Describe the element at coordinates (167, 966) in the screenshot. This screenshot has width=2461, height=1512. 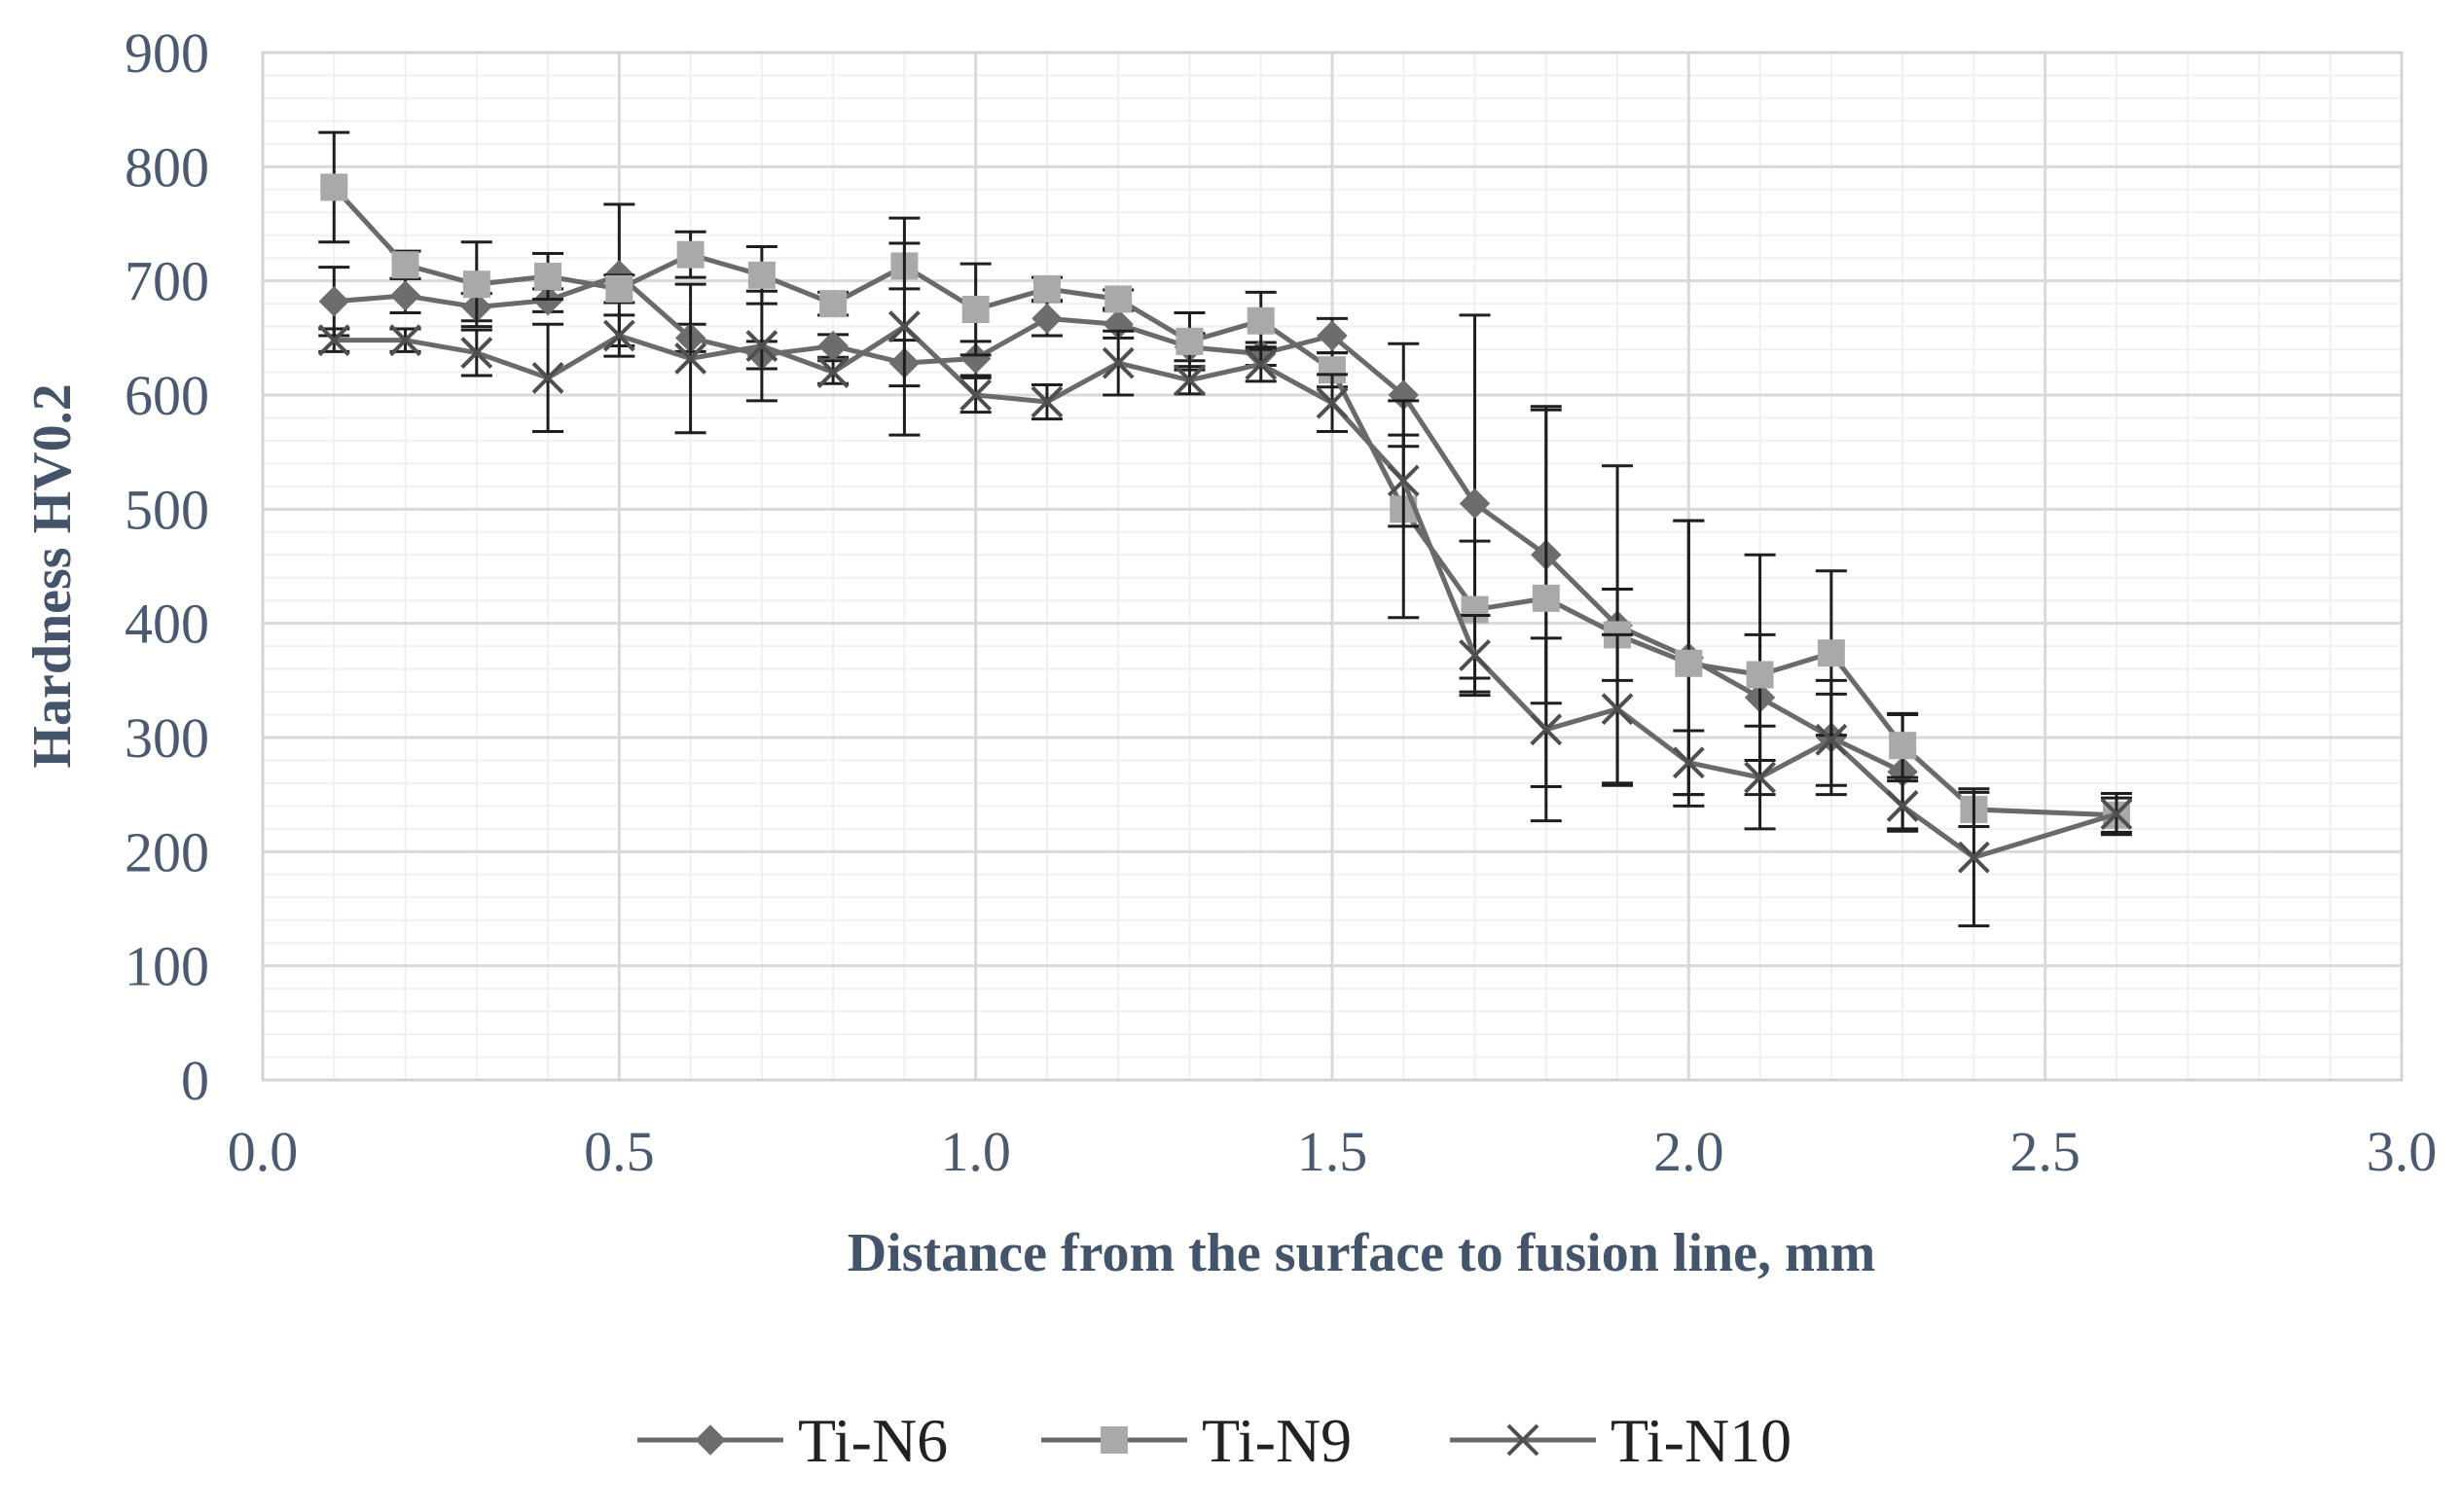
I see `y-tick-label: 100` at that location.